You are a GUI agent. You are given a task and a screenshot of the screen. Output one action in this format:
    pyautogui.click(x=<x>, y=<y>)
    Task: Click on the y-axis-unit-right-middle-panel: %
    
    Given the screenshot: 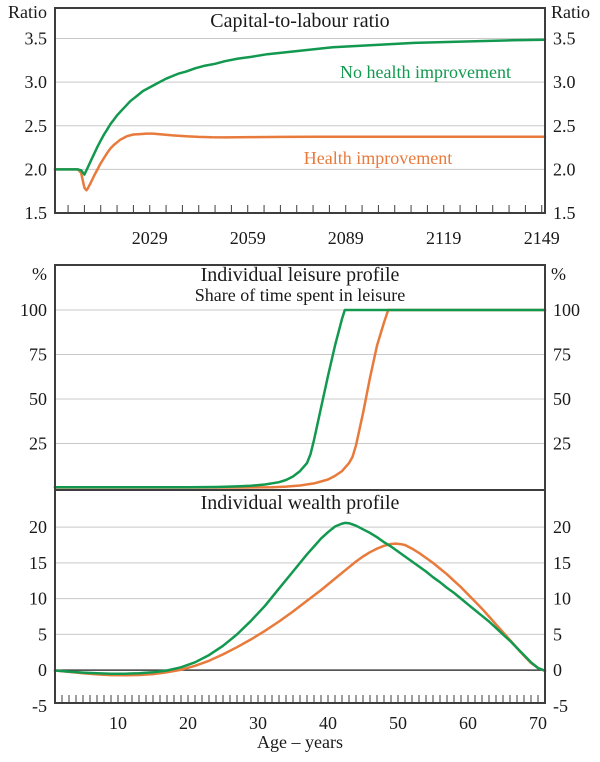 What is the action you would take?
    pyautogui.click(x=558, y=274)
    